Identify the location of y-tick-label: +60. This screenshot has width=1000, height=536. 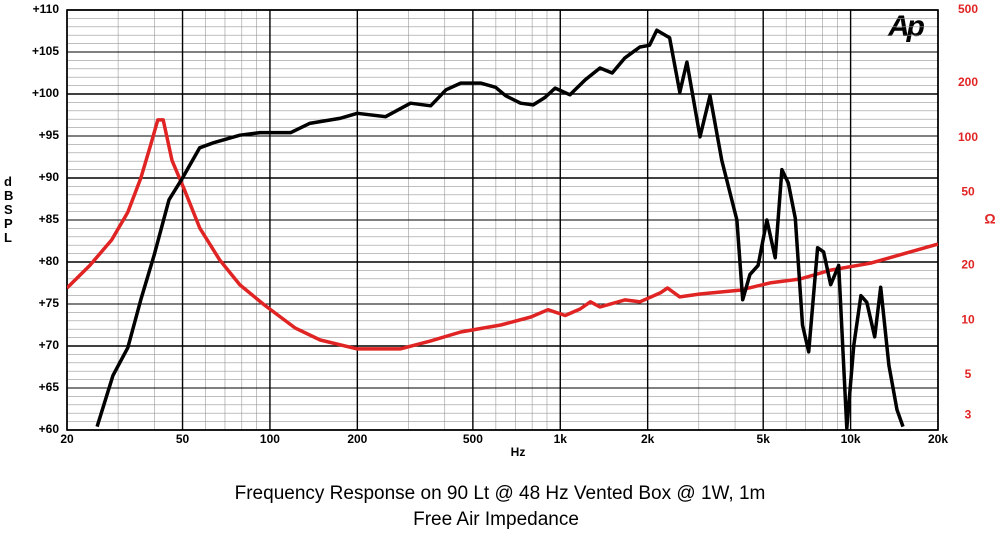
(49, 429).